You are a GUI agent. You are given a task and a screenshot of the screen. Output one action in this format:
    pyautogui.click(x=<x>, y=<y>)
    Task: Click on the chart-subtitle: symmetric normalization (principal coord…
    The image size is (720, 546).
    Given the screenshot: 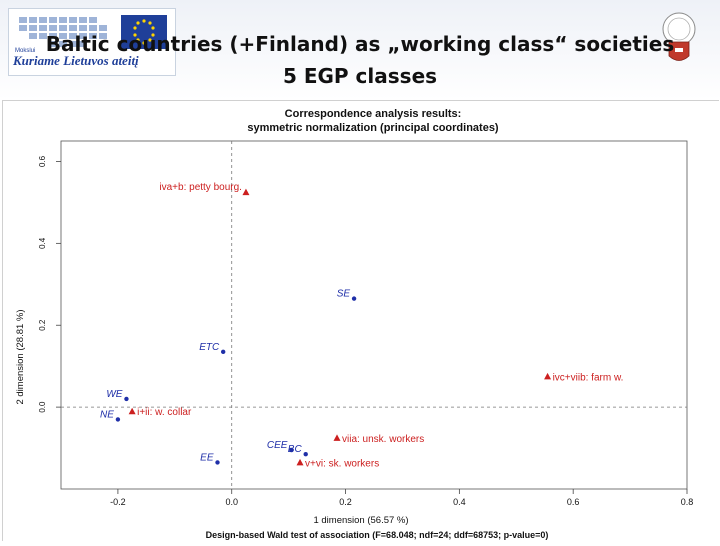 What is the action you would take?
    pyautogui.click(x=373, y=128)
    